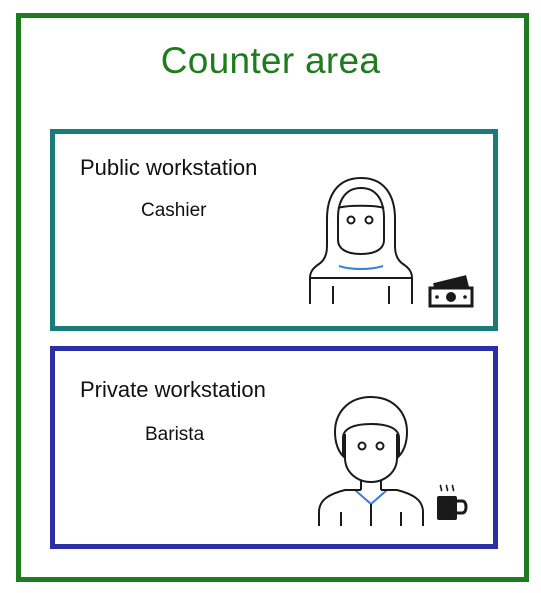 This screenshot has width=541, height=593. Describe the element at coordinates (173, 389) in the screenshot. I see `private-workstation-title: Private workstation` at that location.